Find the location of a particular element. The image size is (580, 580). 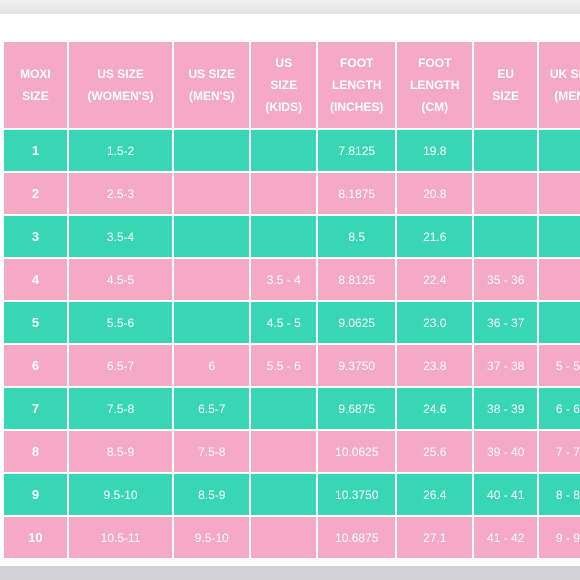

column-header-line: US is located at coordinates (284, 63).